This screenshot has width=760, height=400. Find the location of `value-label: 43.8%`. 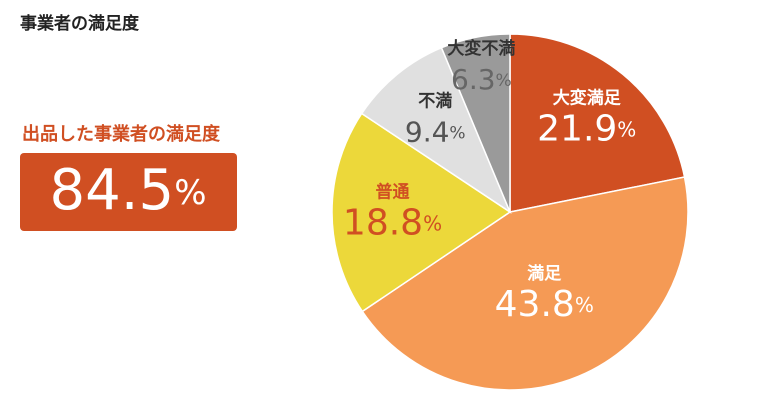

value-label: 43.8% is located at coordinates (544, 304).